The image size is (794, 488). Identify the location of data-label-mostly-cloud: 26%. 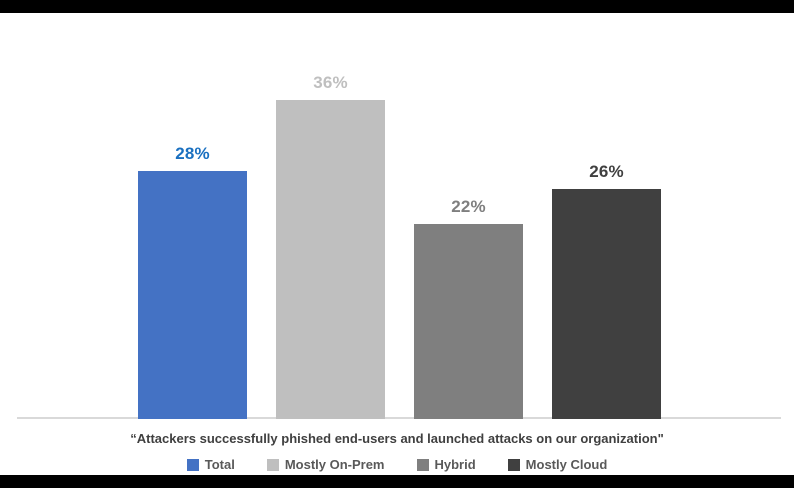
(606, 171).